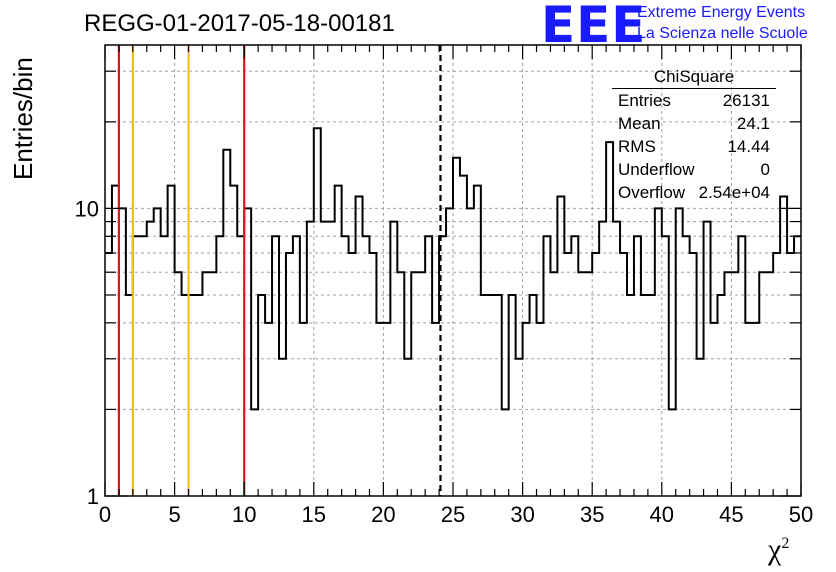 The width and height of the screenshot is (836, 572). Describe the element at coordinates (694, 100) in the screenshot. I see `stats-row: Entries 26131` at that location.